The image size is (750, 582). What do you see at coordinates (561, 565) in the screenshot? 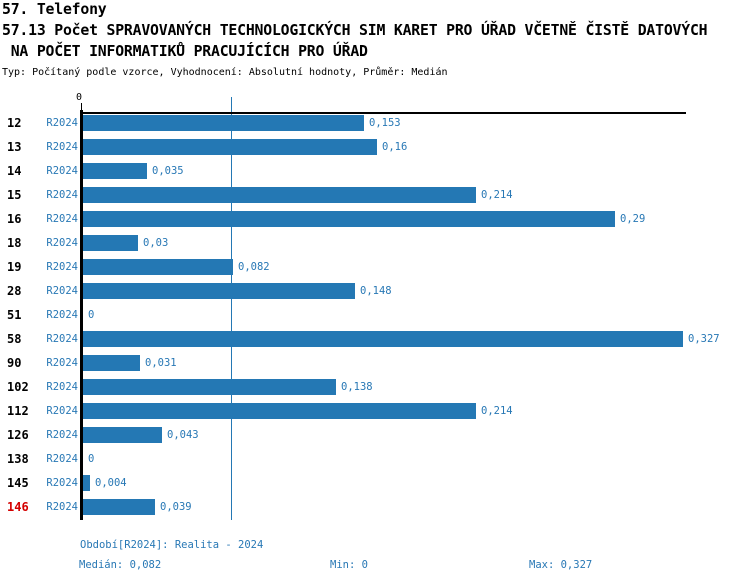
I see `footer-max: Max: 0,327` at bounding box center [561, 565].